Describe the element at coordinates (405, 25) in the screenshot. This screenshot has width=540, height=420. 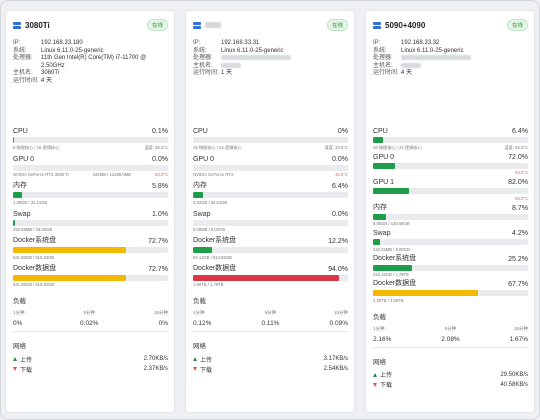
I see `card-hostname: 5090+4090` at that location.